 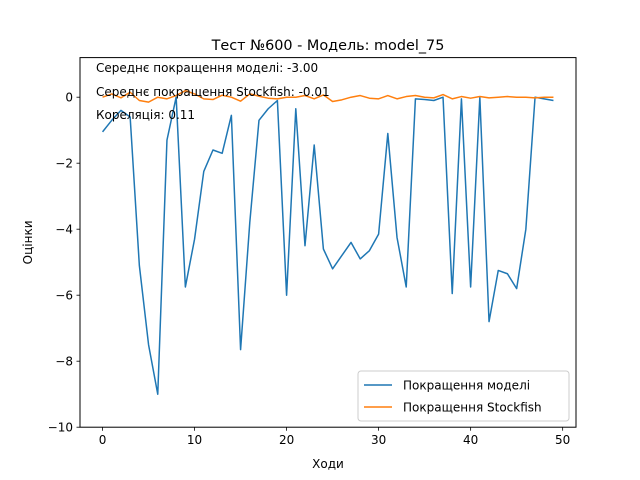 I want to click on legend-label-stockfish: Покращення Stockfish, so click(x=472, y=408).